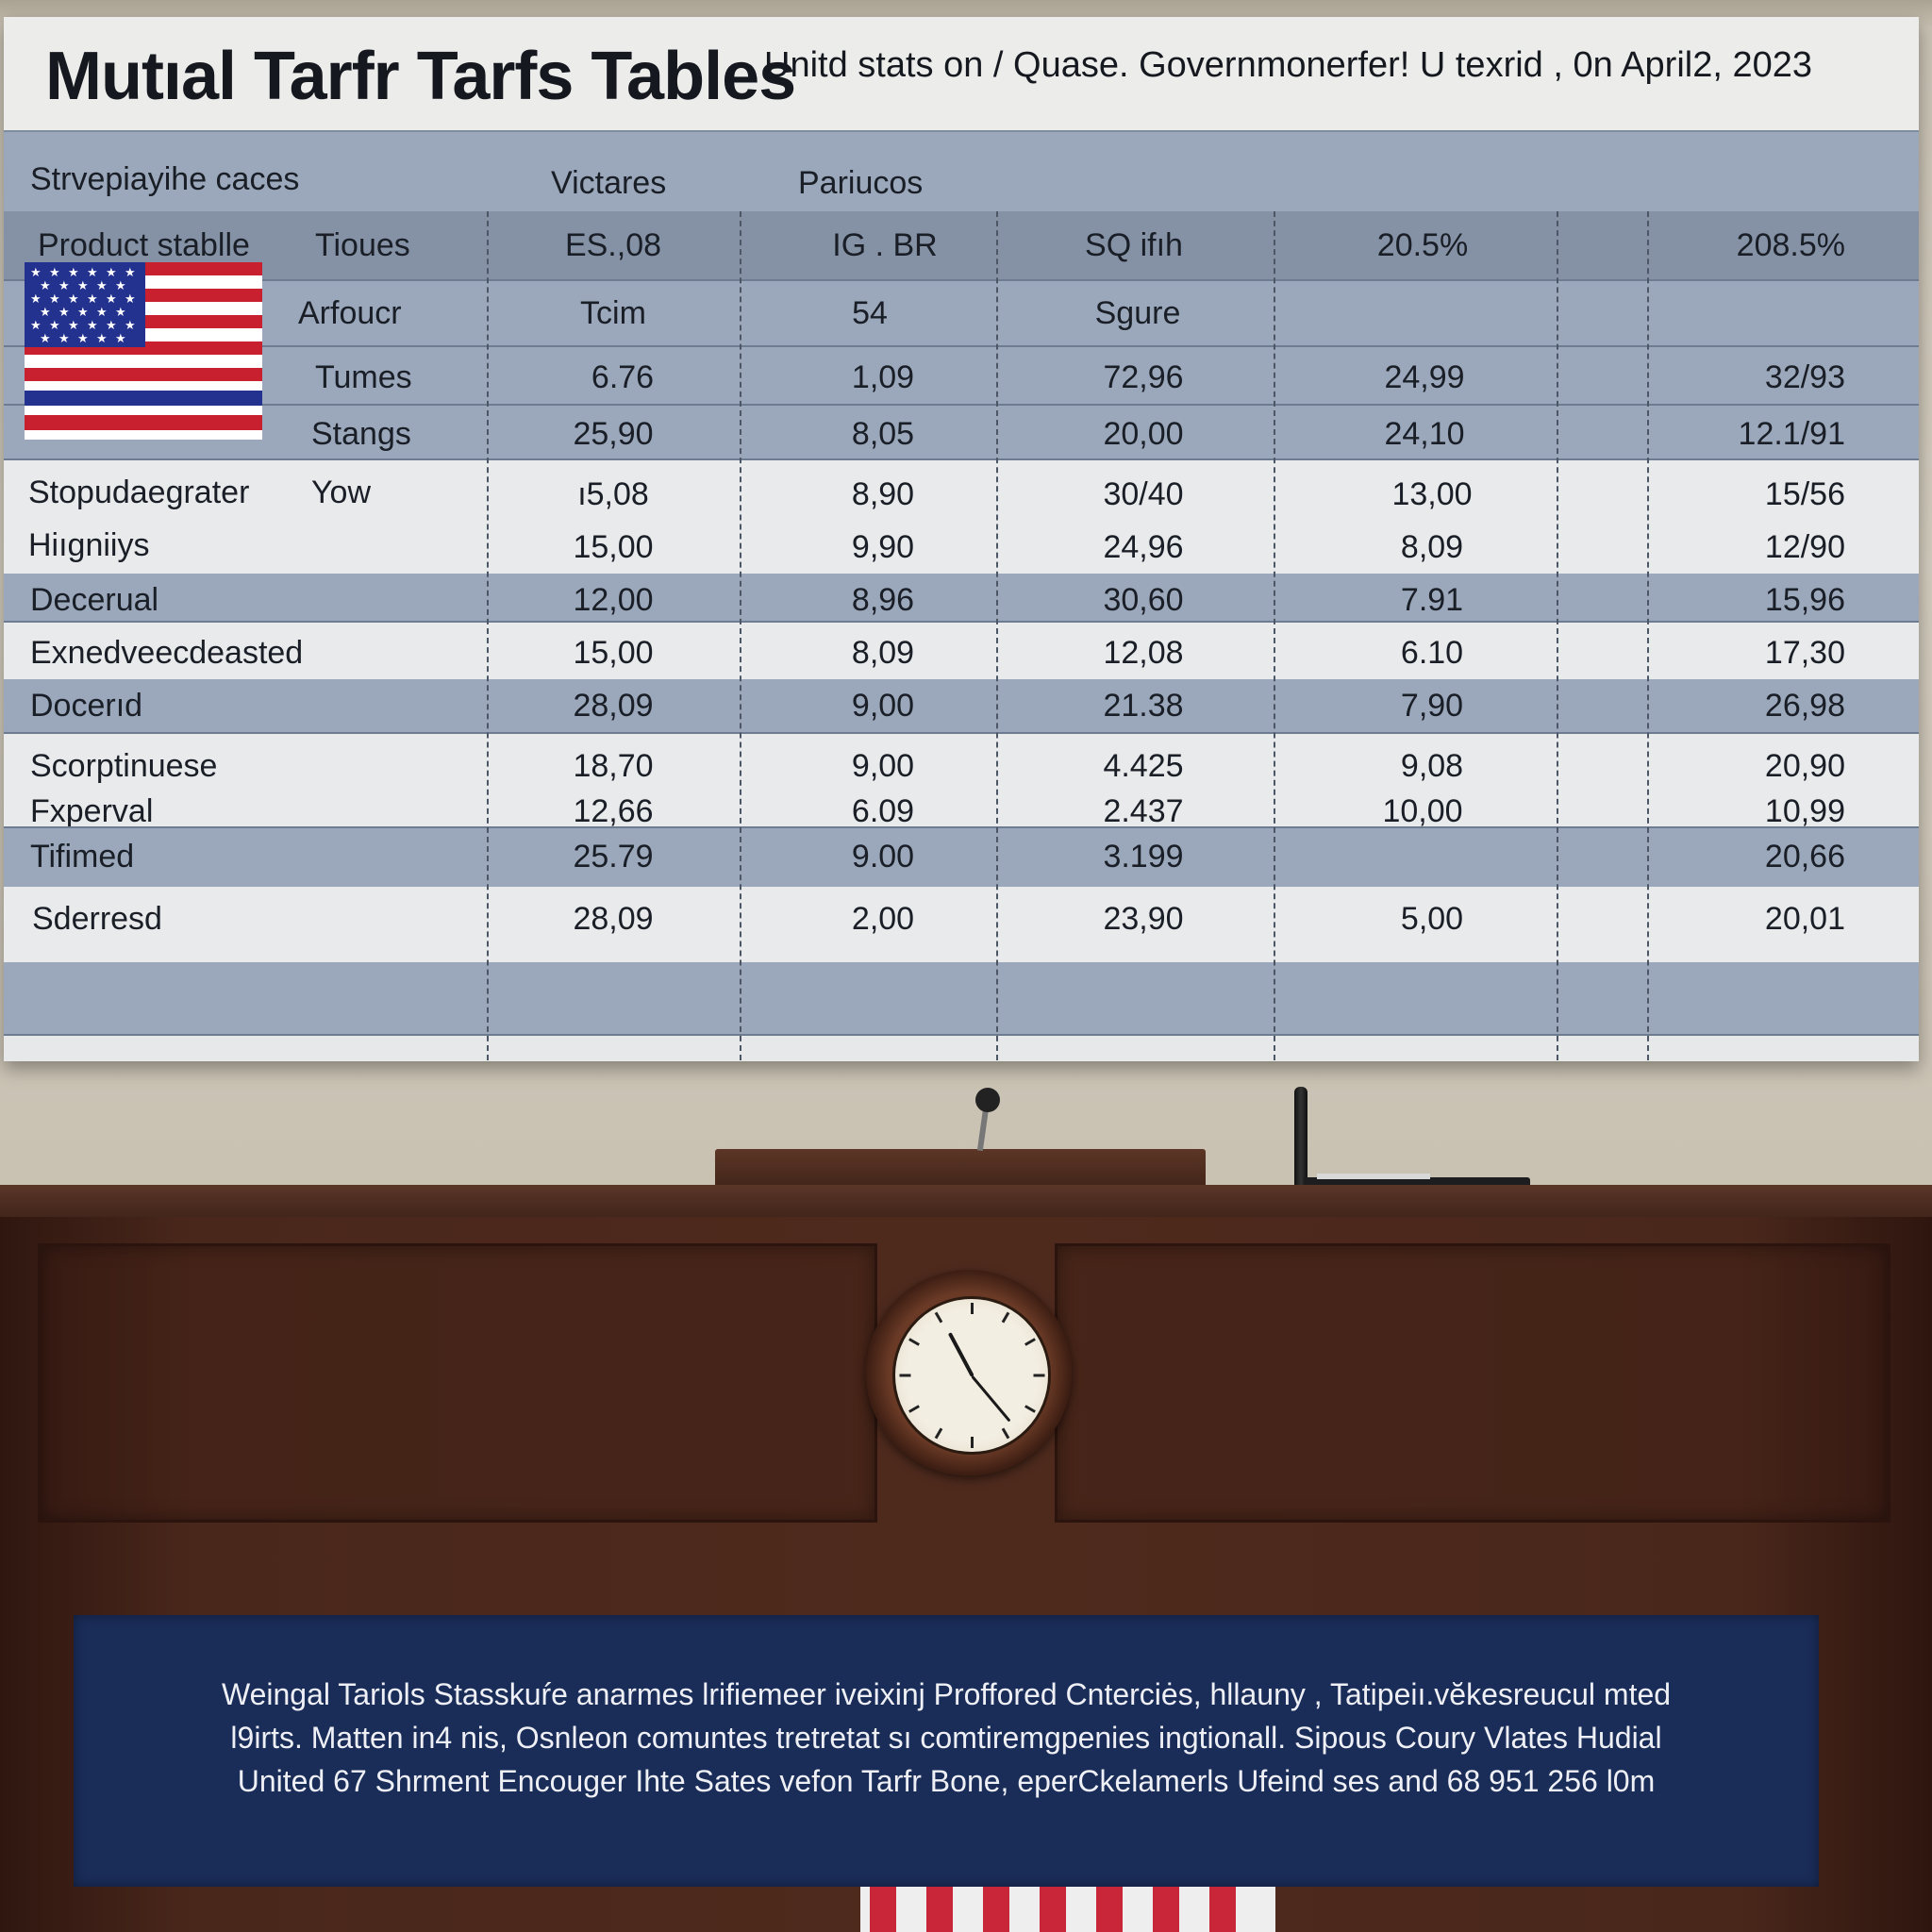 The height and width of the screenshot is (1932, 1932). Describe the element at coordinates (1804, 919) in the screenshot. I see `row-c5: 20,01` at that location.